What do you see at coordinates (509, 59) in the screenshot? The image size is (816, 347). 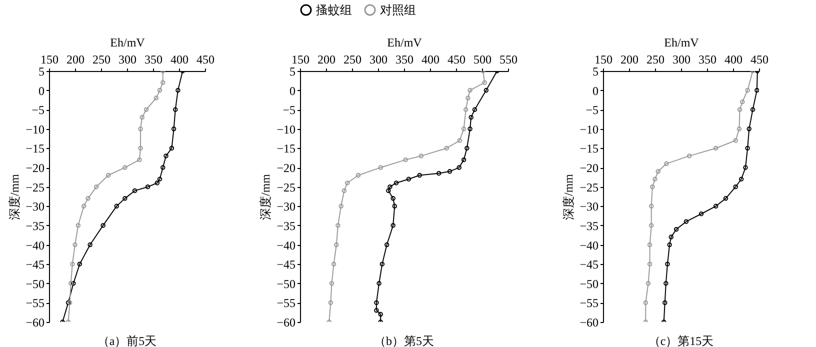 I see `x-tick-label: 550` at bounding box center [509, 59].